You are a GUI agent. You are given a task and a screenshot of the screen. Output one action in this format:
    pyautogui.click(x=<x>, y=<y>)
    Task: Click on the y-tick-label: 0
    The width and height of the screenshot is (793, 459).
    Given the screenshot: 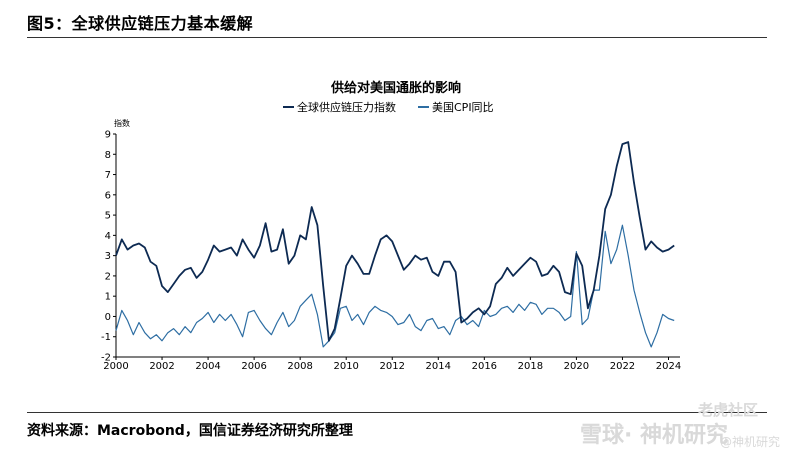 What is the action you would take?
    pyautogui.click(x=108, y=317)
    